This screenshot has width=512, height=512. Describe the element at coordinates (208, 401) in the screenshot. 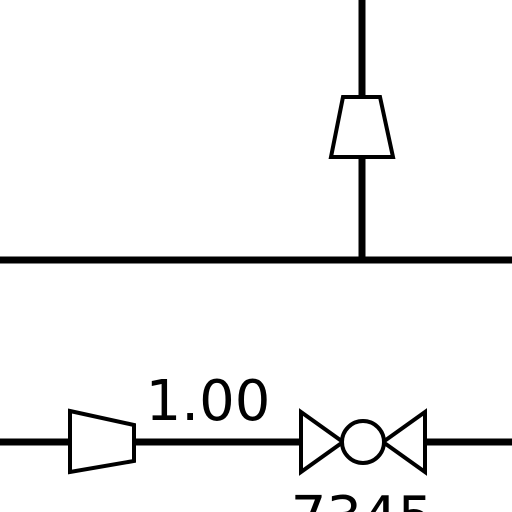

I see `pipe-size-label: 1.00` at that location.